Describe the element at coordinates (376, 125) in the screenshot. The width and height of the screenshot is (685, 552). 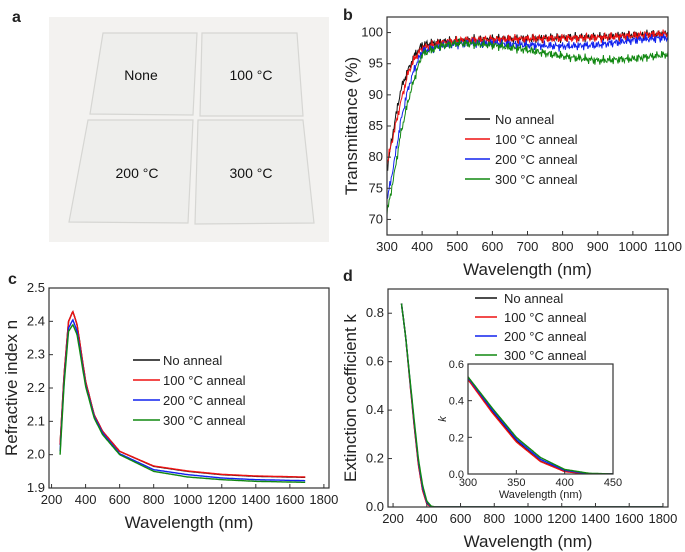
I see `y-tick-label: 85` at that location.